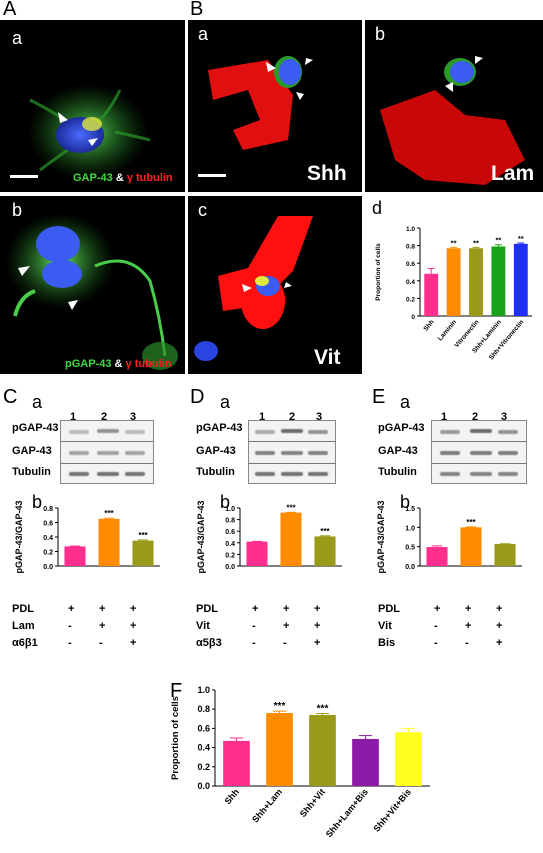  What do you see at coordinates (380, 34) in the screenshot?
I see `subpanel-label-b-b: b` at bounding box center [380, 34].